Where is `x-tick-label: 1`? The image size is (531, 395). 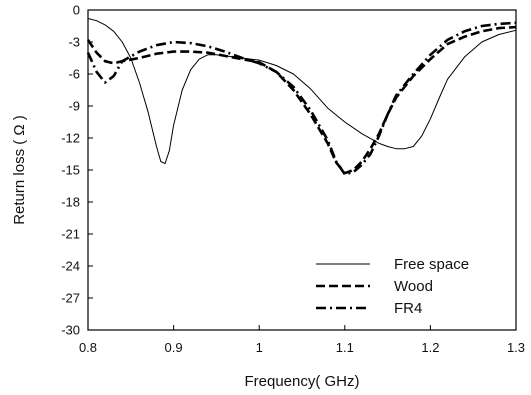 x-tick-label: 1 is located at coordinates (259, 347).